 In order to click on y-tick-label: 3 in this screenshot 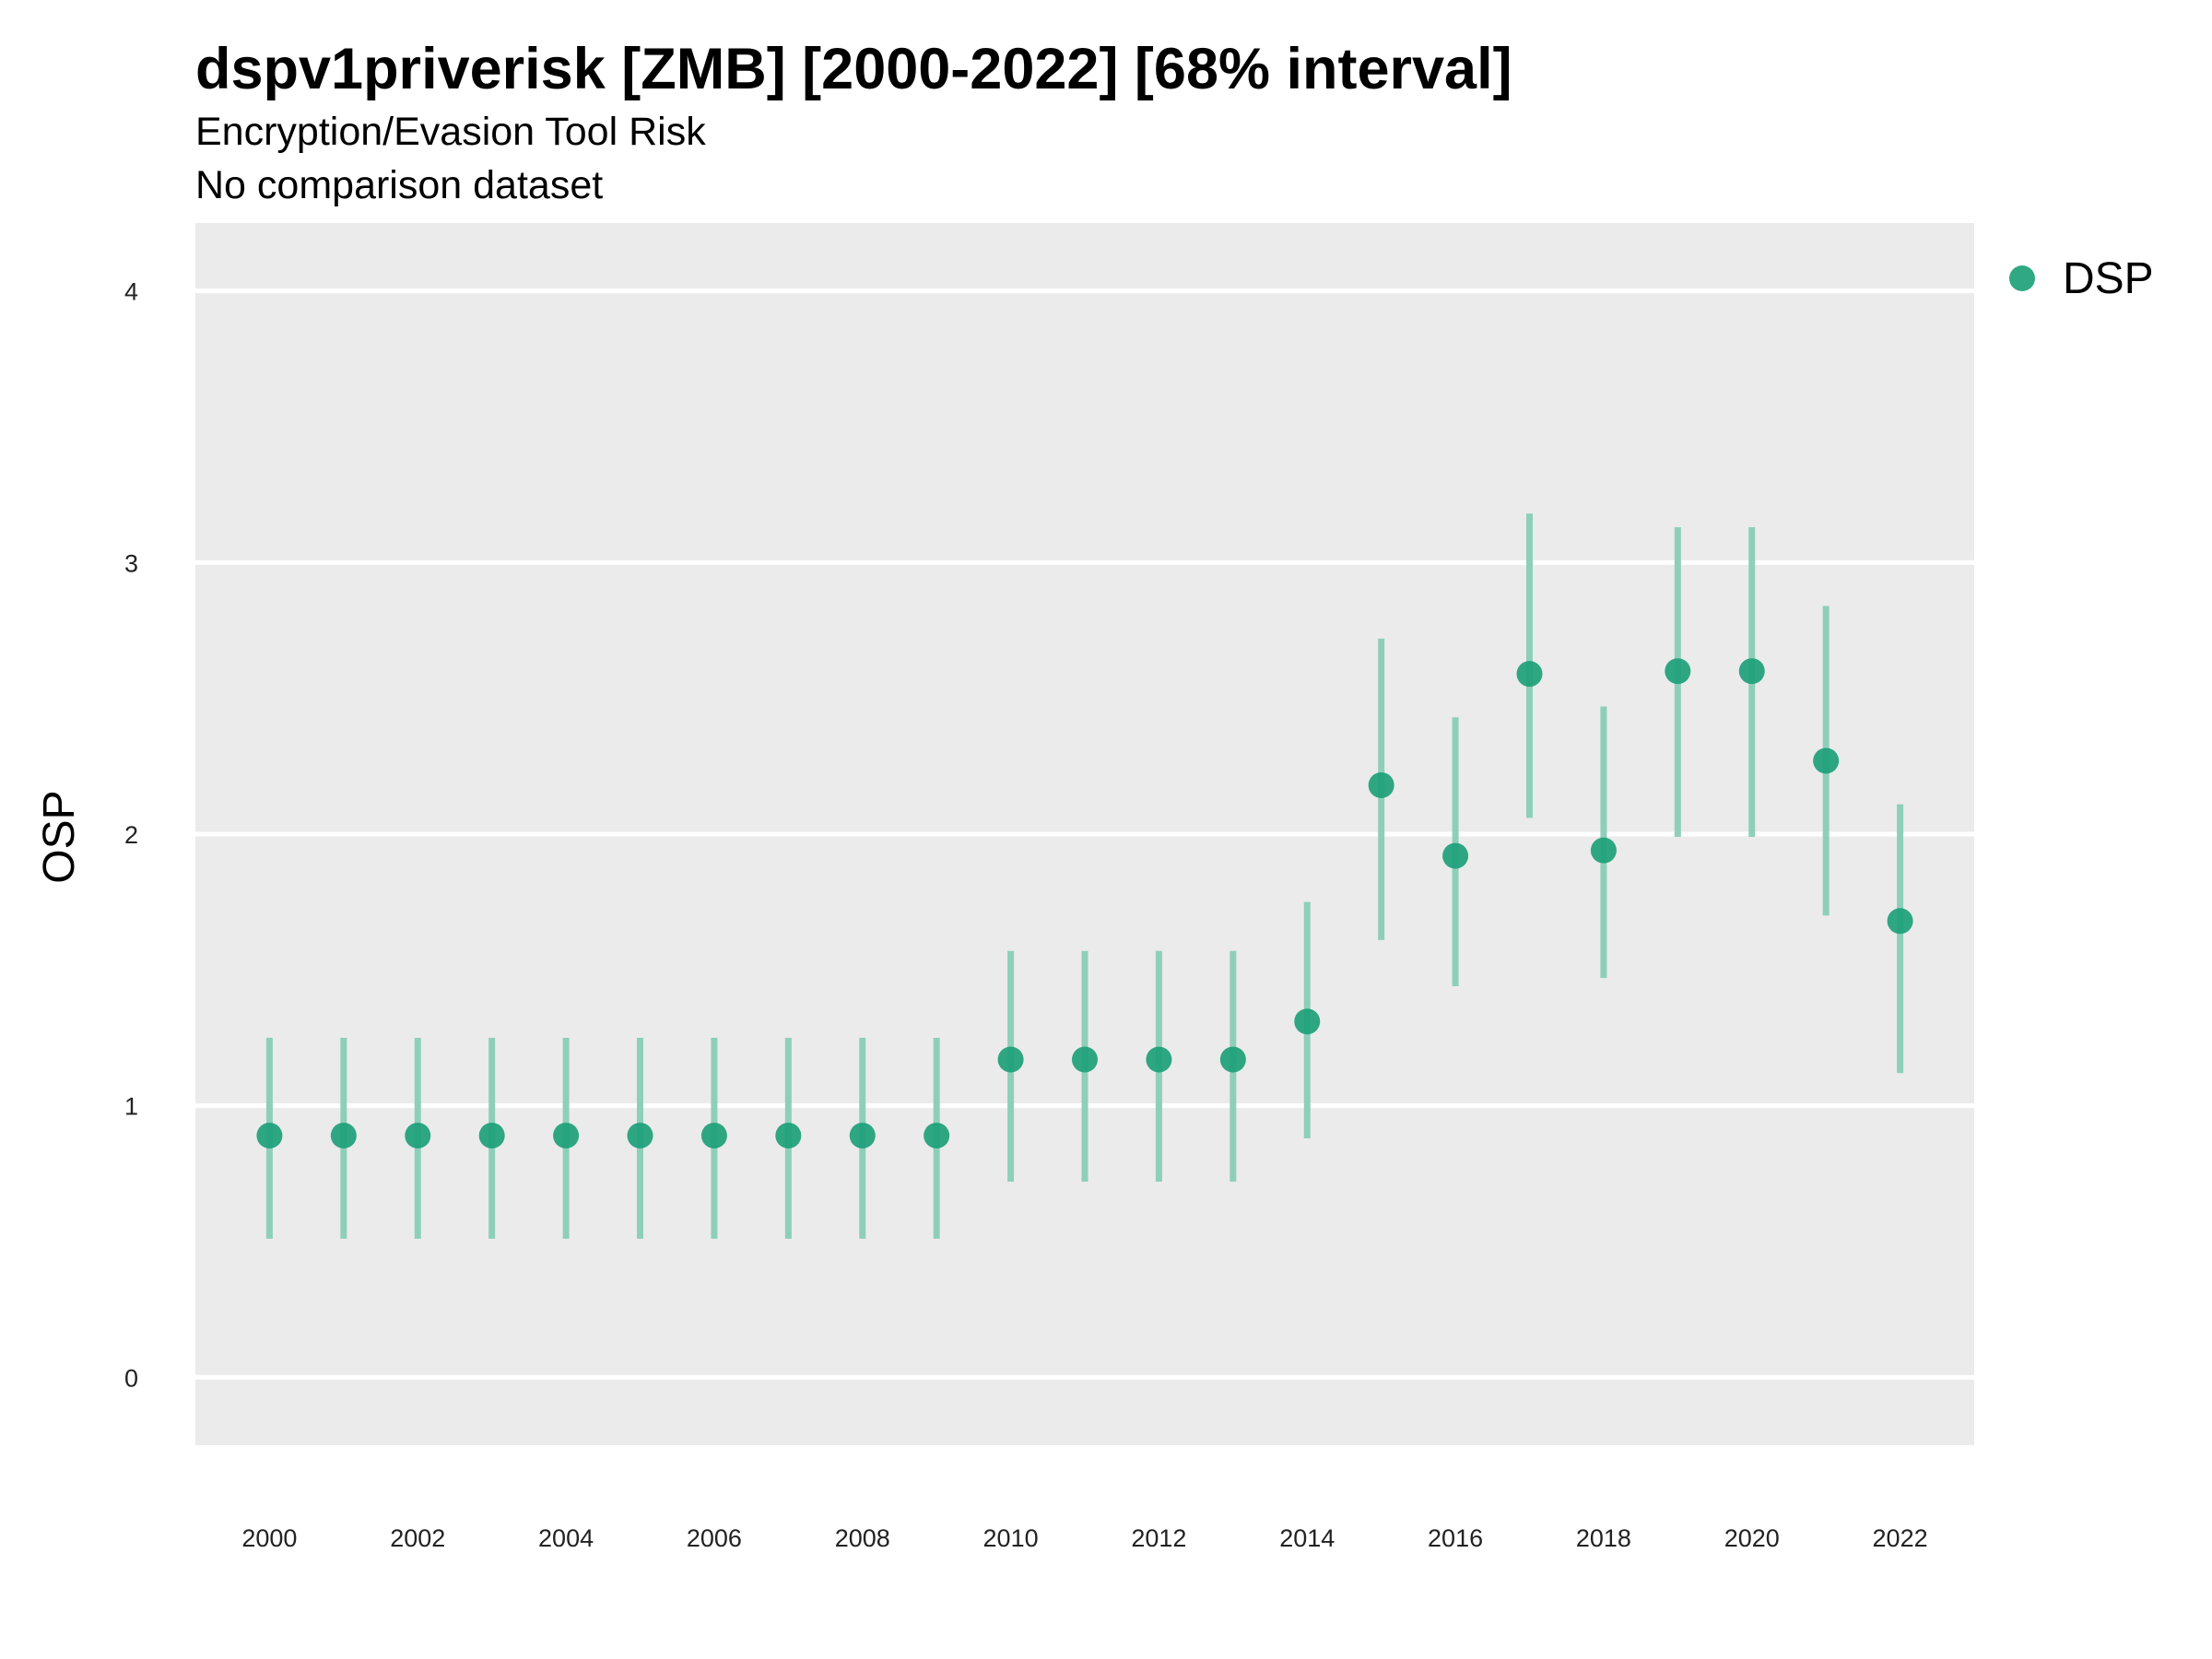, I will do `click(131, 563)`.